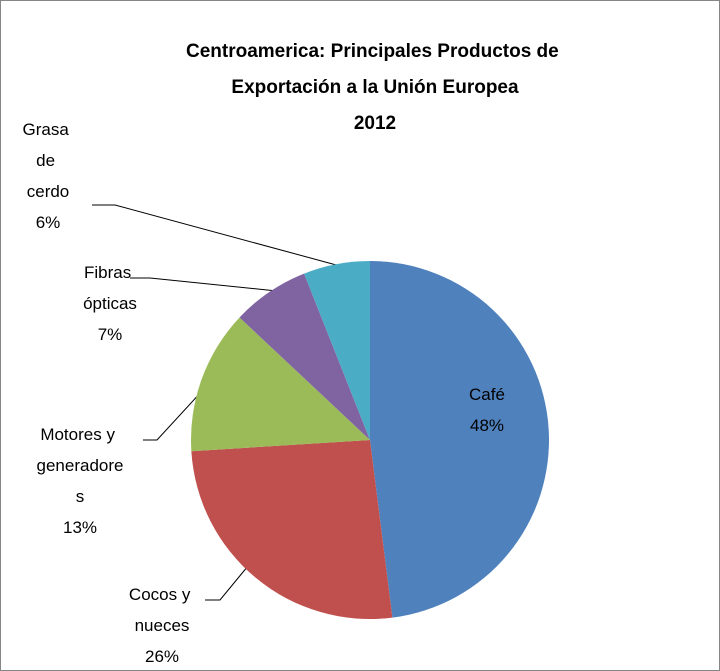 This screenshot has width=720, height=671. I want to click on slice-value-label: 6%, so click(48, 222).